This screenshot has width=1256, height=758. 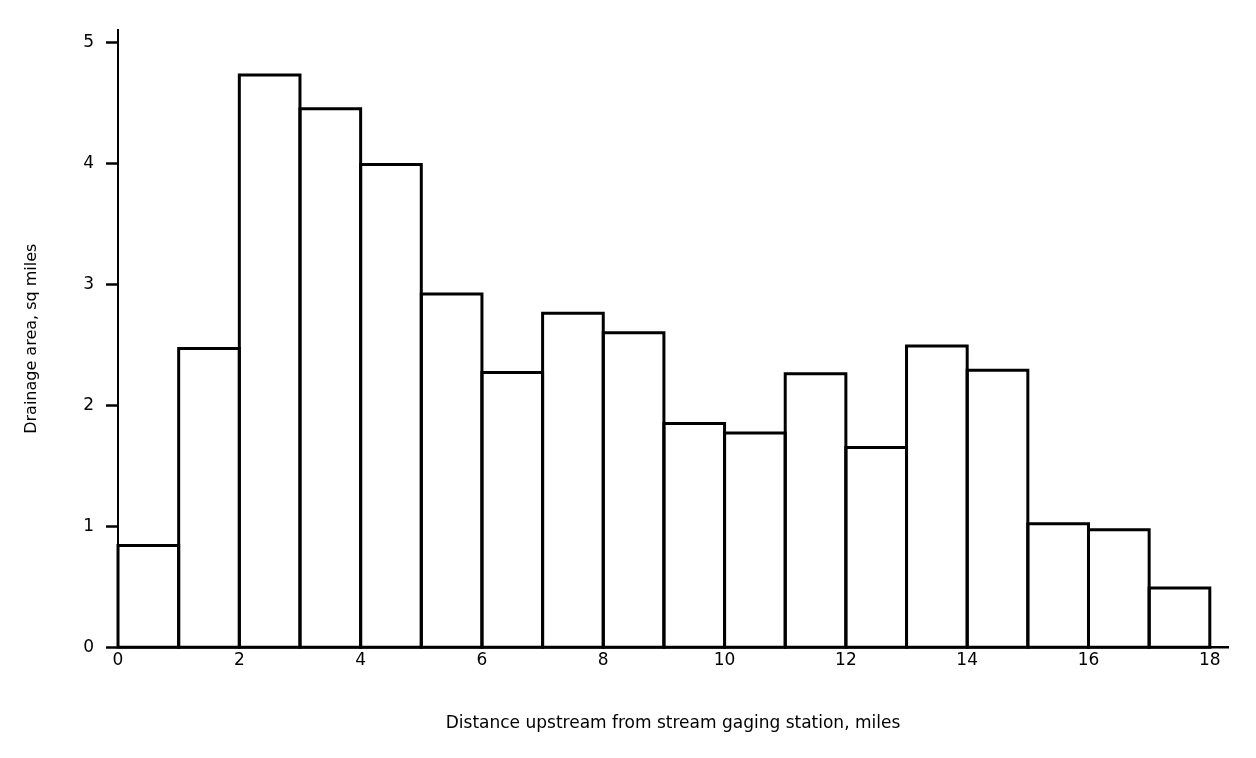 What do you see at coordinates (1088, 658) in the screenshot?
I see `x-tick-label: 16` at bounding box center [1088, 658].